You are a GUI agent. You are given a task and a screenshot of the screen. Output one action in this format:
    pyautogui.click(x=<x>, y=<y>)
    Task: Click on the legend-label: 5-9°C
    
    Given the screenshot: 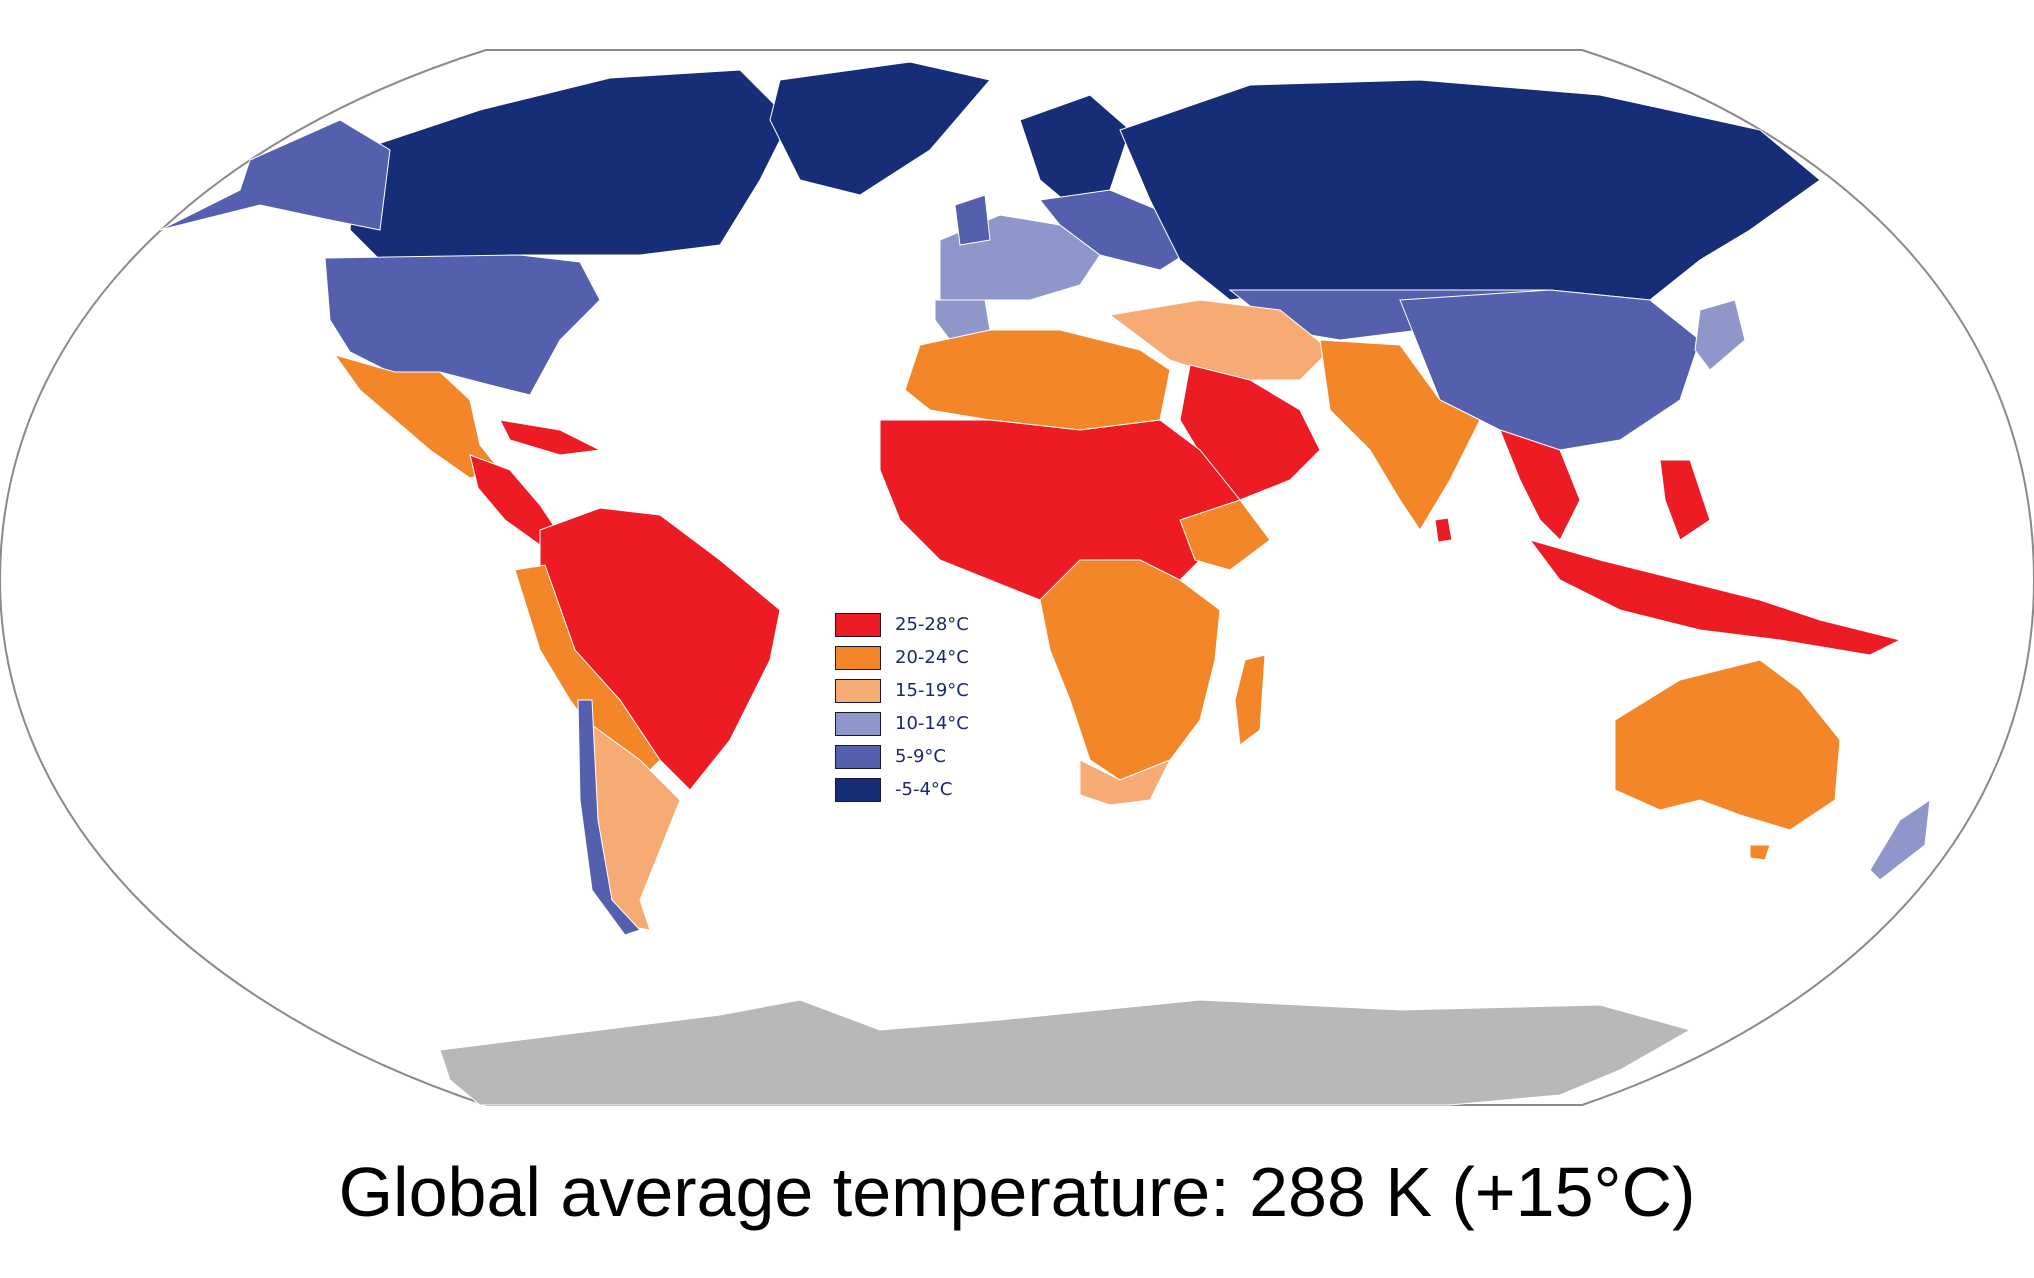 What is the action you would take?
    pyautogui.click(x=920, y=756)
    